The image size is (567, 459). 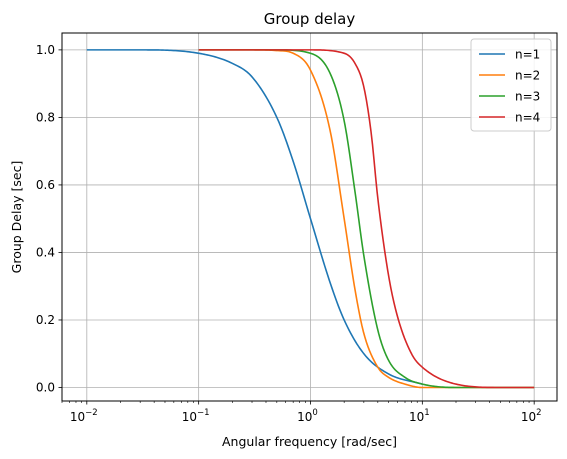 What do you see at coordinates (314, 413) in the screenshot?
I see `x-tick-label-exponent: 0` at bounding box center [314, 413].